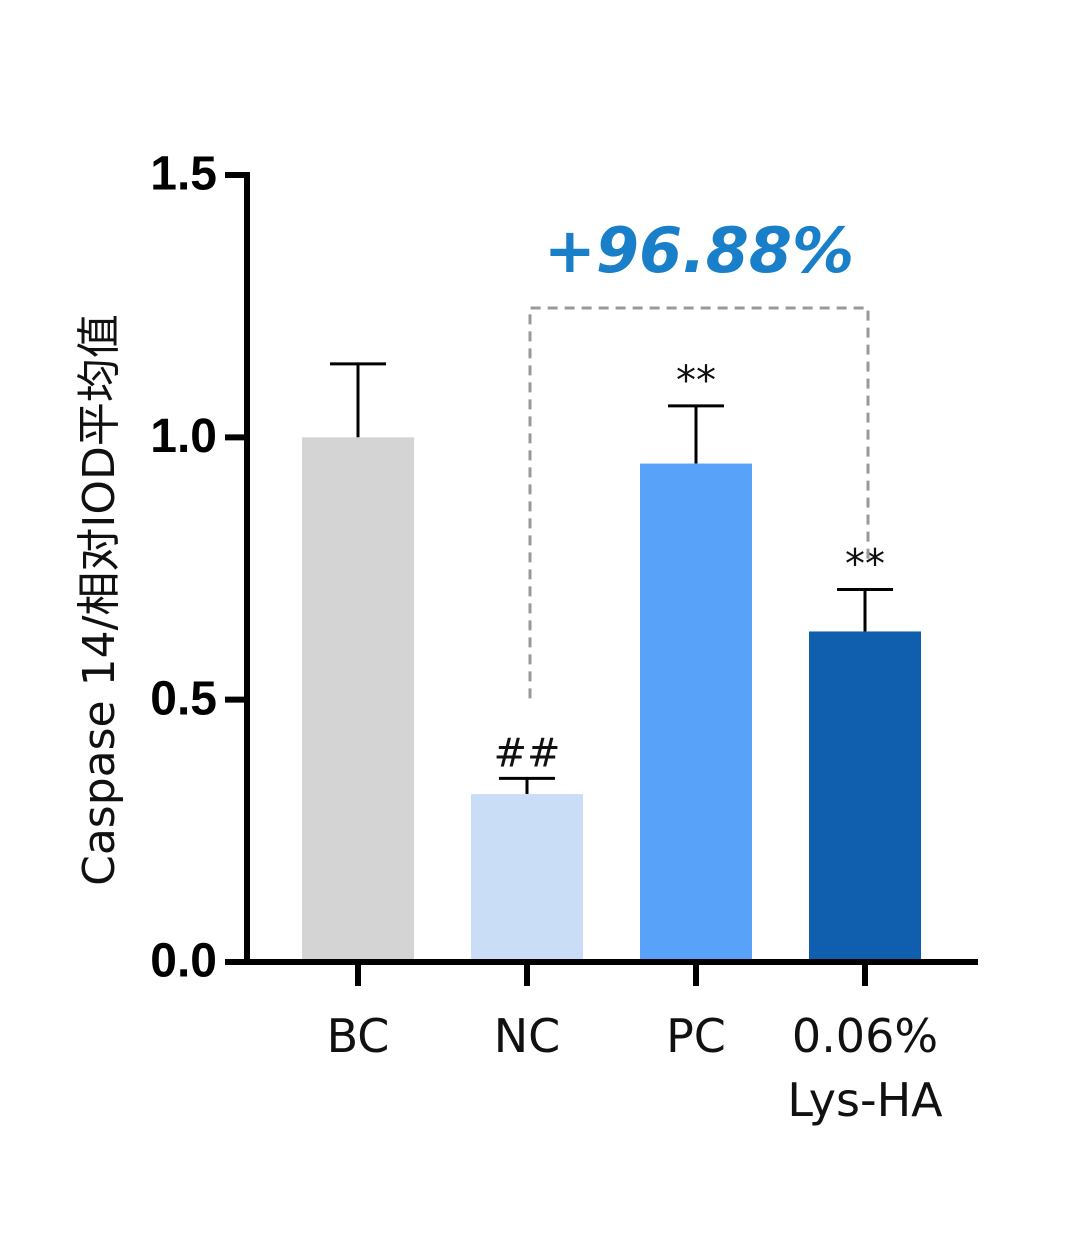 The width and height of the screenshot is (1080, 1241). I want to click on y-tick-label: 0.5, so click(183, 698).